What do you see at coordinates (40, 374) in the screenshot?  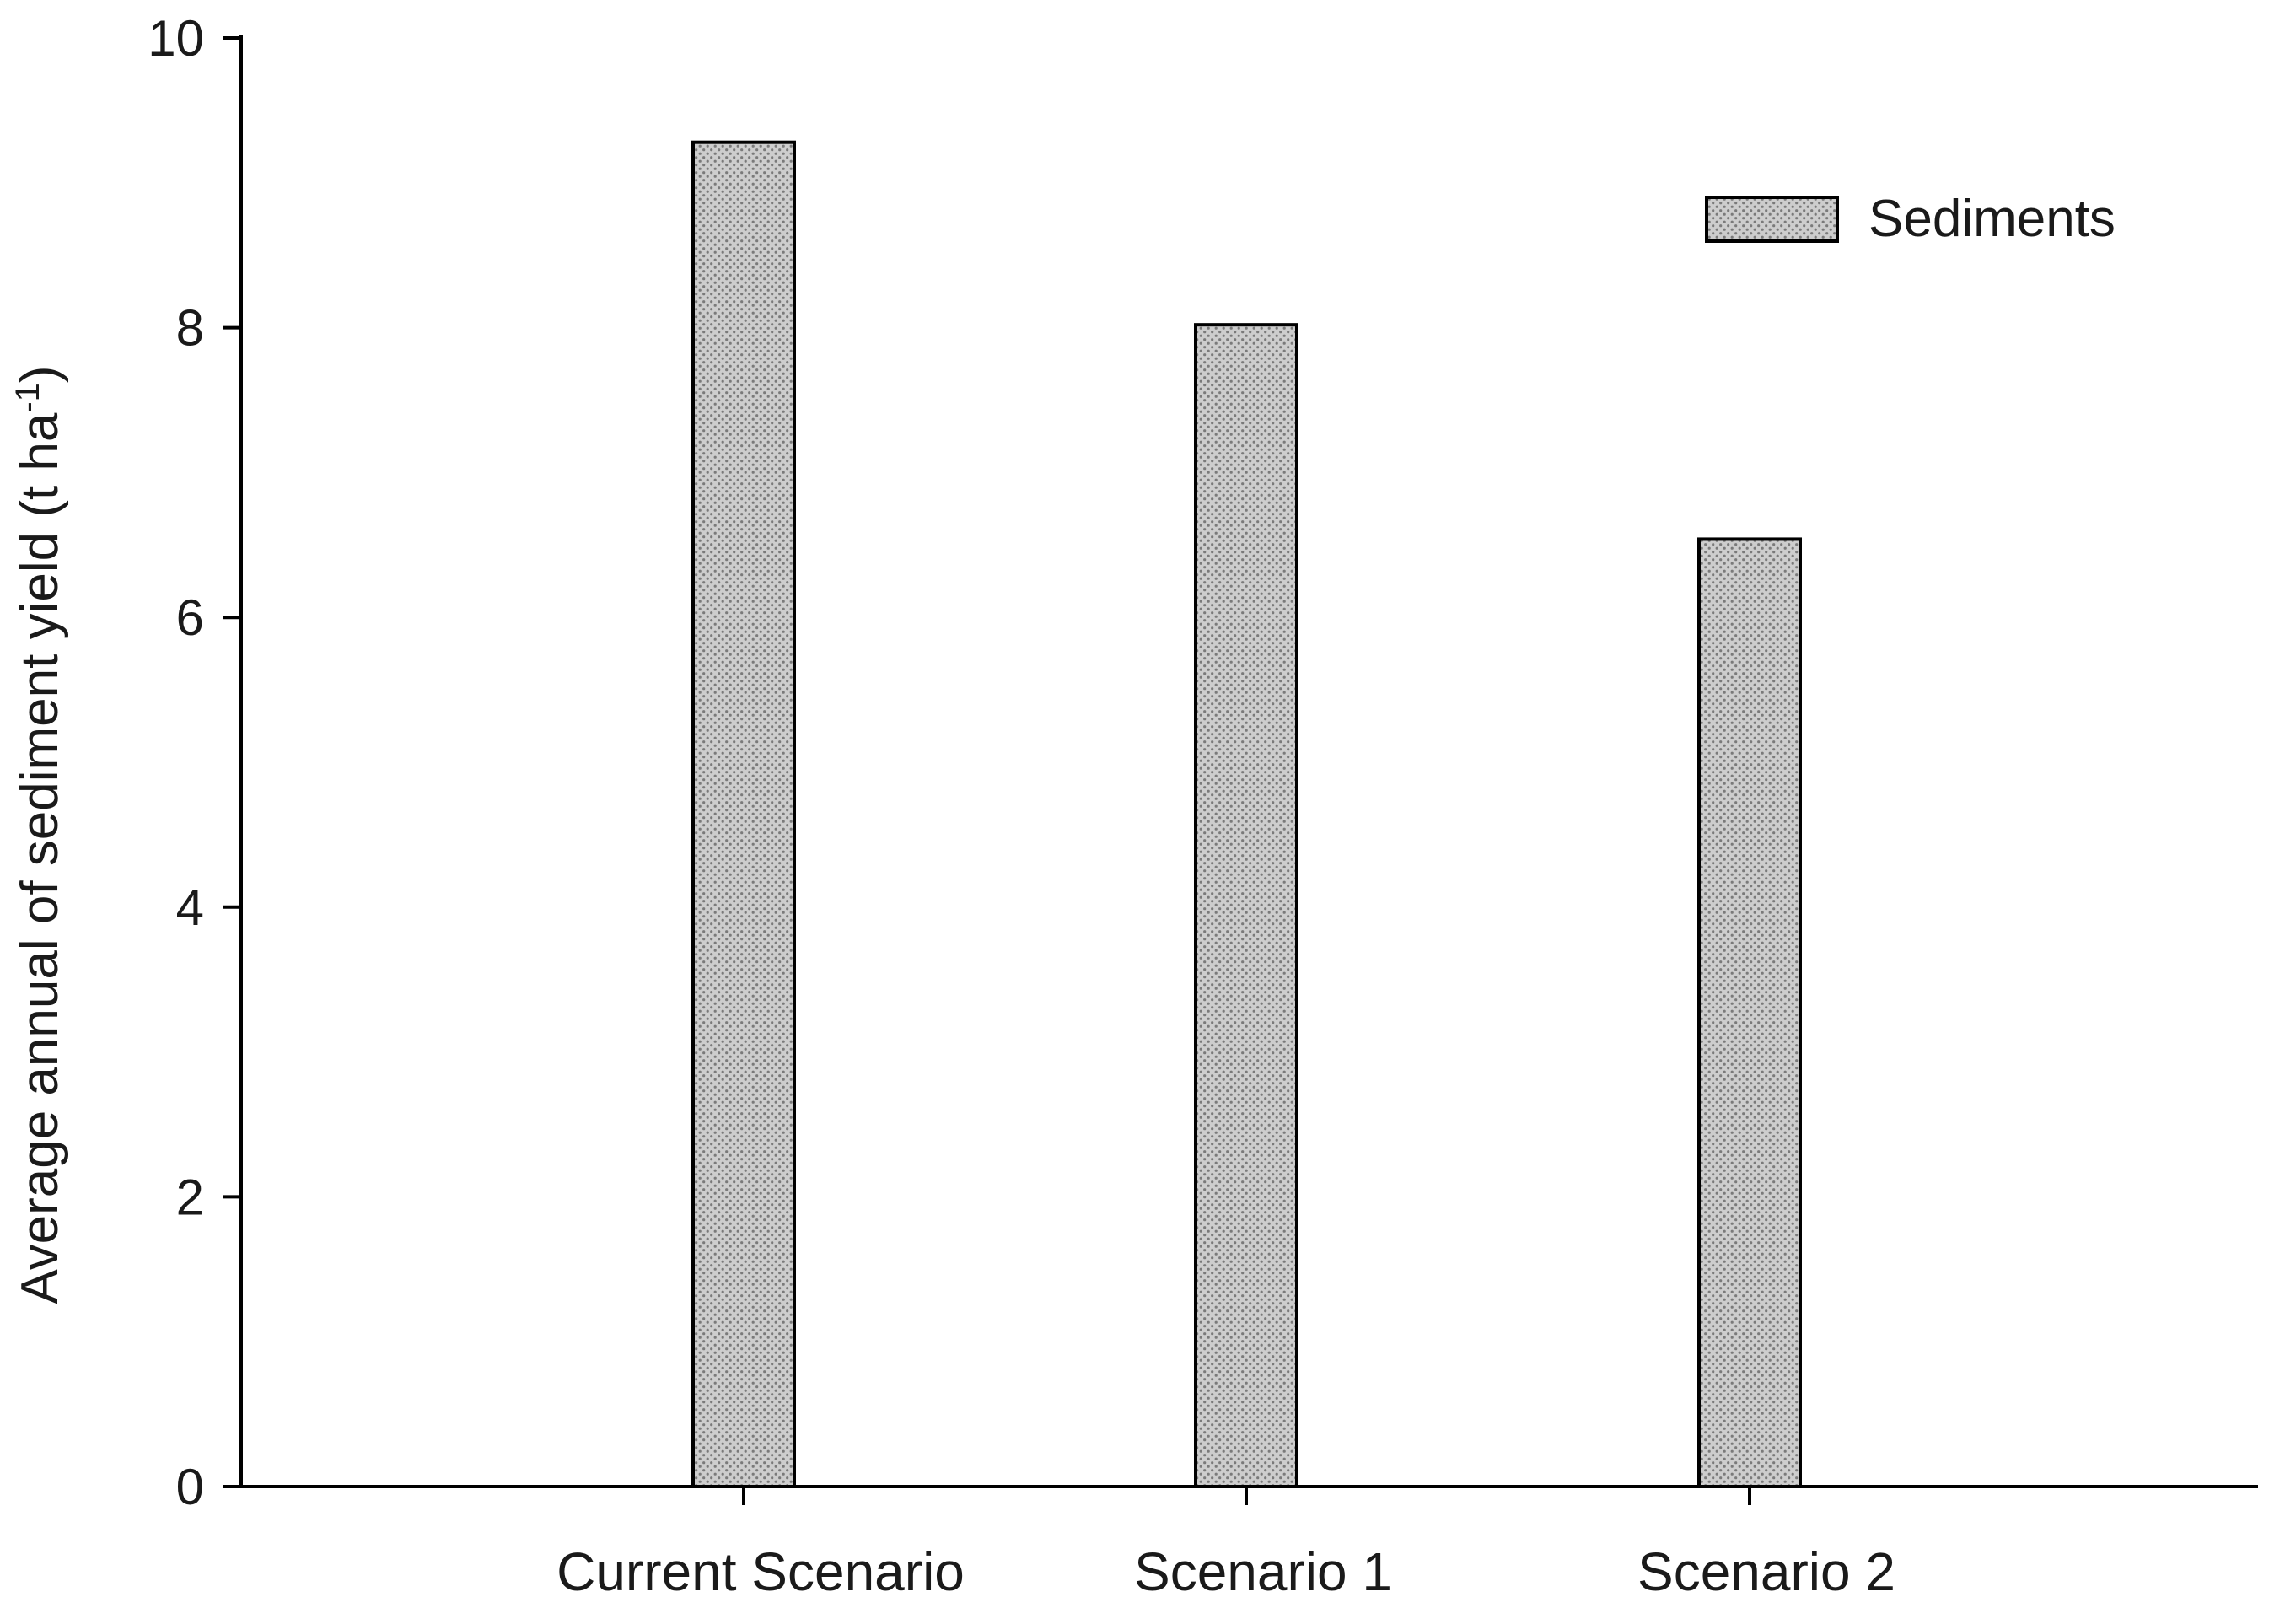 I see `y-axis-title-close: )` at bounding box center [40, 374].